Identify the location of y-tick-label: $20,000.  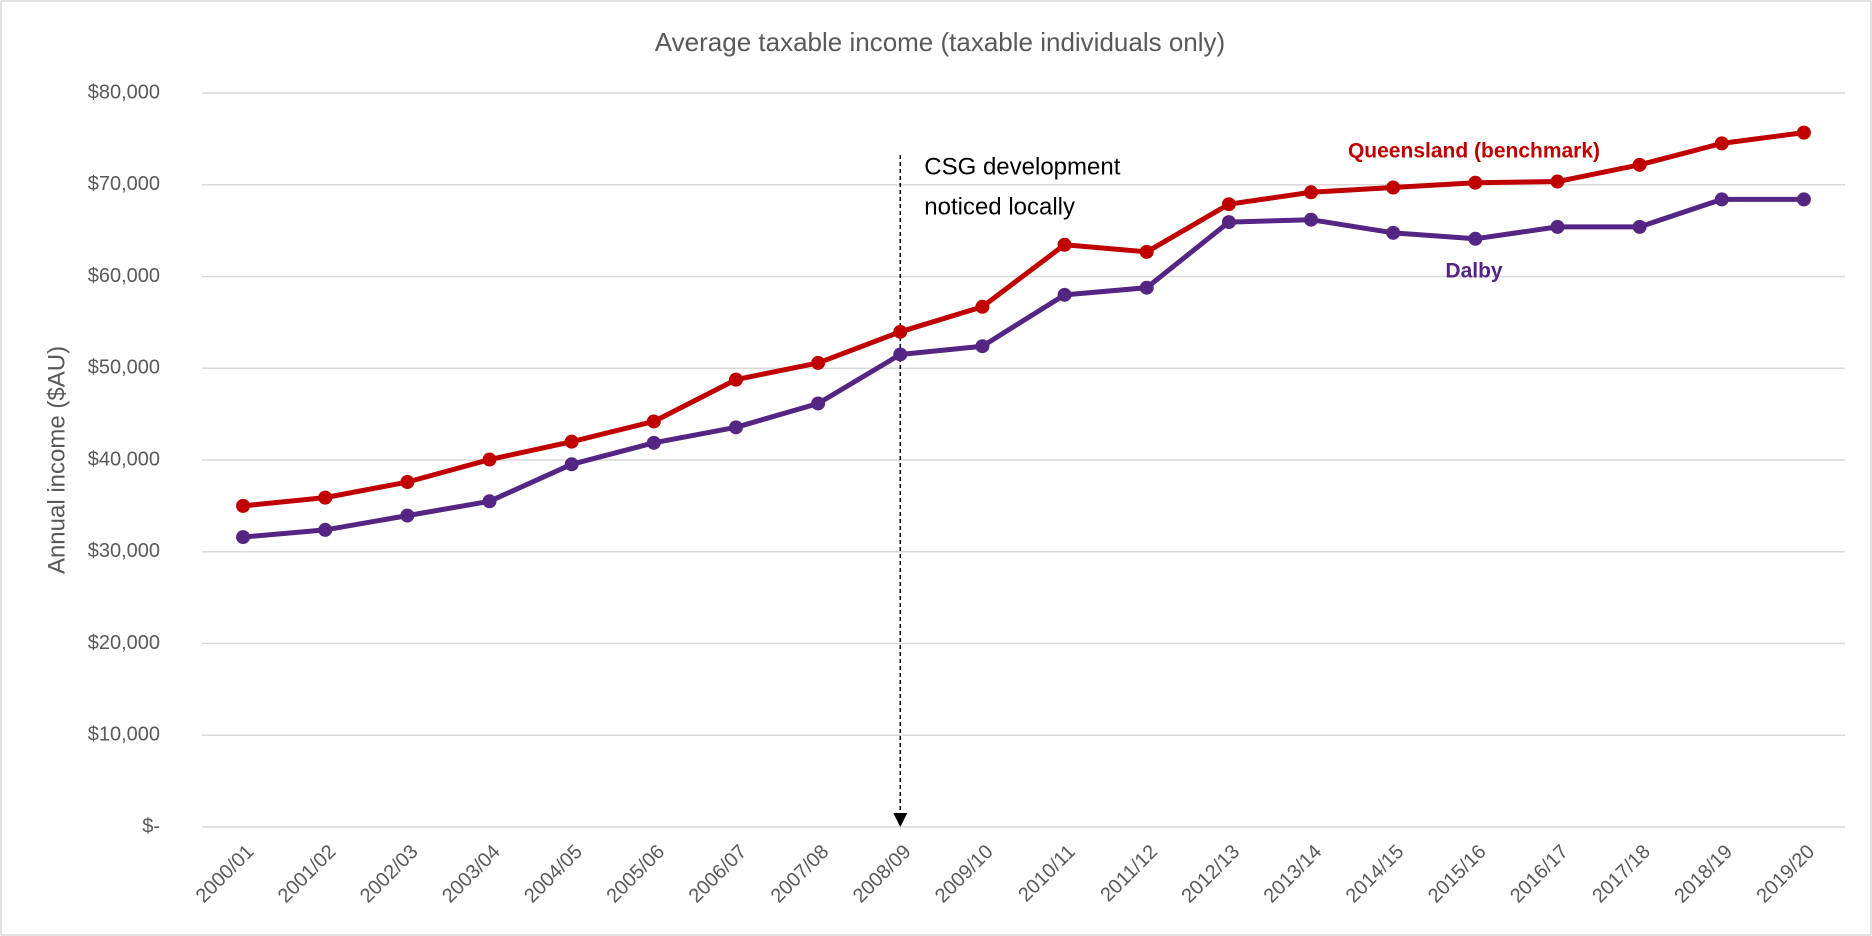
(124, 643).